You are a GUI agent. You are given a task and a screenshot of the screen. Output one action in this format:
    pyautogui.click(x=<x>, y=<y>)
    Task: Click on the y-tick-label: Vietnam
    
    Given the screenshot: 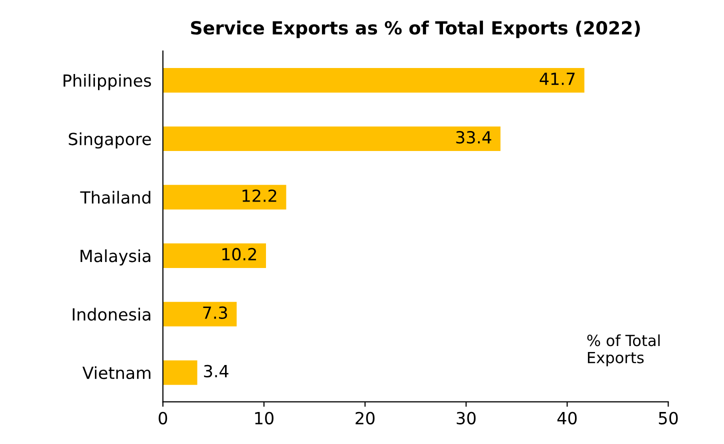 What is the action you would take?
    pyautogui.click(x=116, y=373)
    